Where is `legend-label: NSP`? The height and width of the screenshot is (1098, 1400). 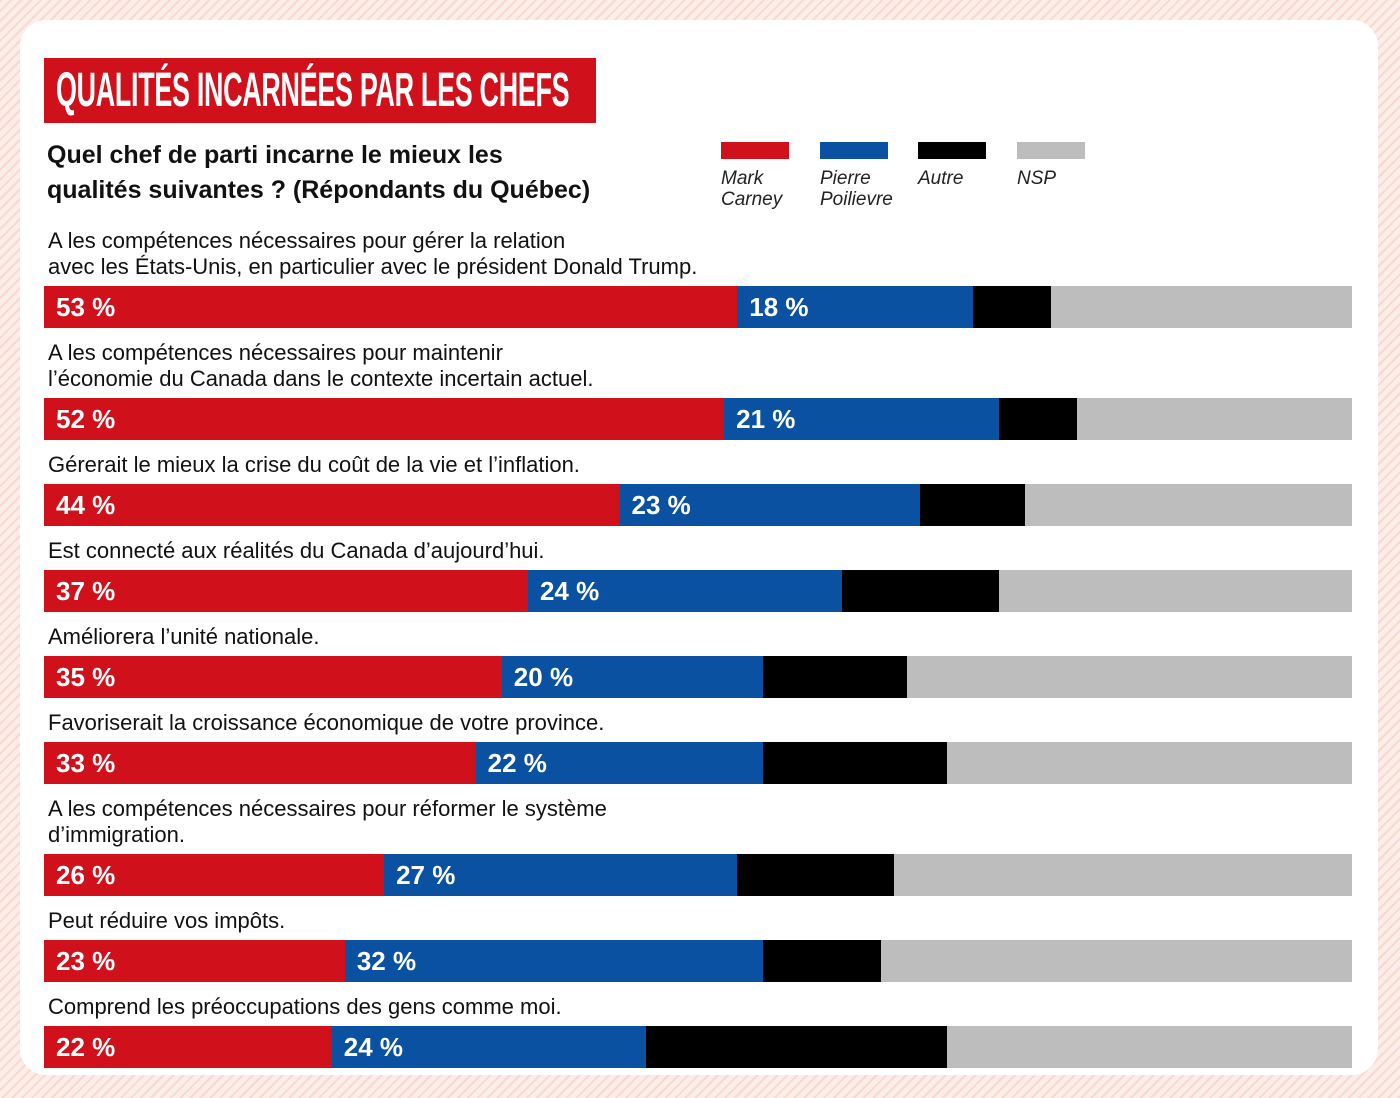
legend-label: NSP is located at coordinates (1037, 178).